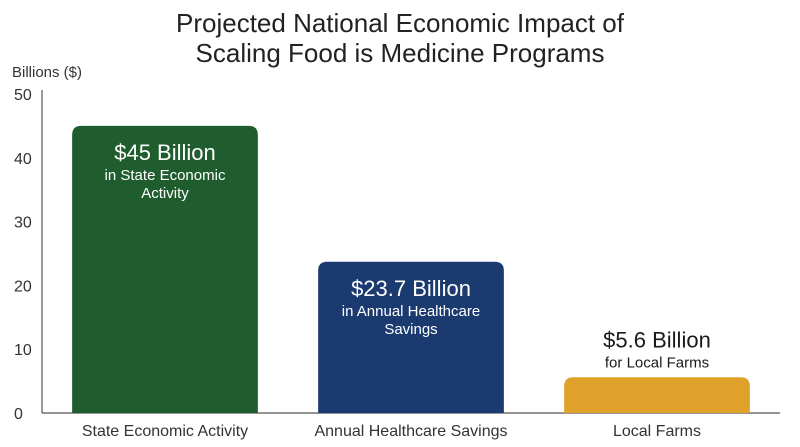  I want to click on bar-value-label: $45 Billion, so click(165, 152).